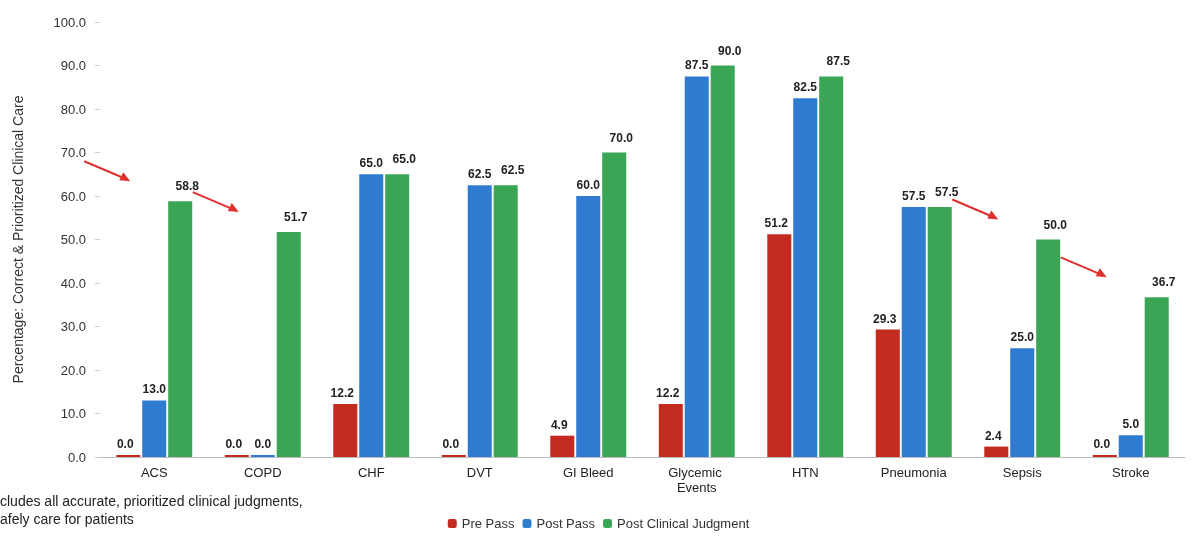 The width and height of the screenshot is (1197, 537). I want to click on x-tick-label: DVT, so click(479, 472).